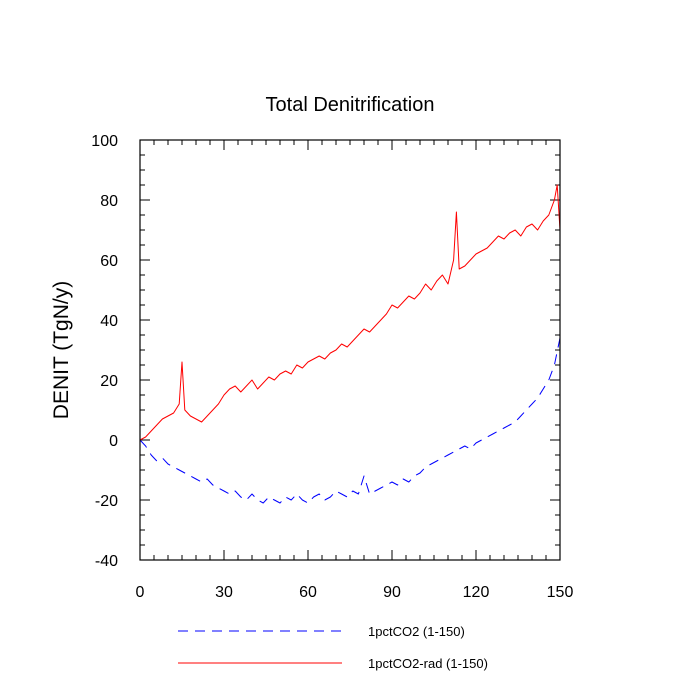  I want to click on legend-label-1: 1pctCO2 (1-150), so click(416, 631).